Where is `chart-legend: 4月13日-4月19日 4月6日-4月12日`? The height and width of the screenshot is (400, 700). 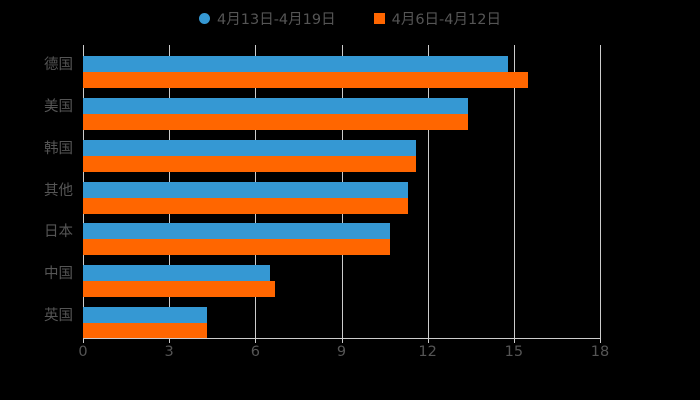 chart-legend: 4月13日-4月19日 4月6日-4月12日 is located at coordinates (350, 18).